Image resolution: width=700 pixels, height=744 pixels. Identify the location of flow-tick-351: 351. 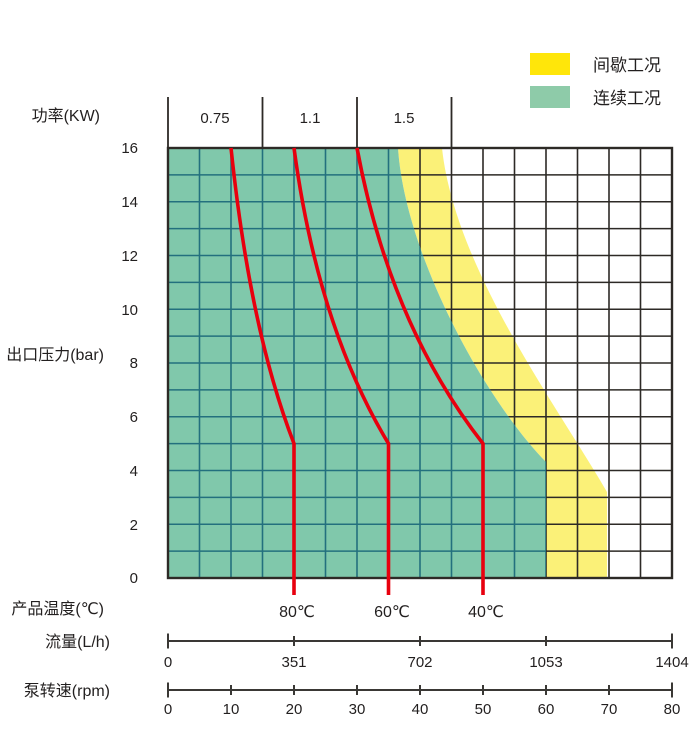
(293, 662).